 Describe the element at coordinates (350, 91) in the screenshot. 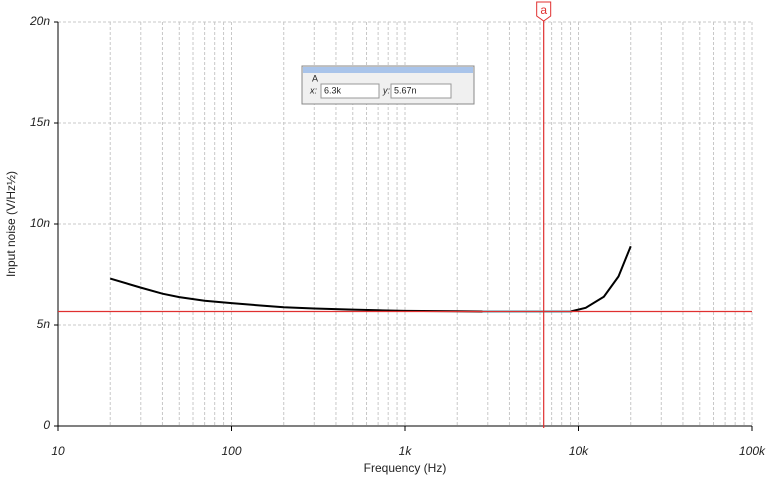

I see `readout-x-field` at that location.